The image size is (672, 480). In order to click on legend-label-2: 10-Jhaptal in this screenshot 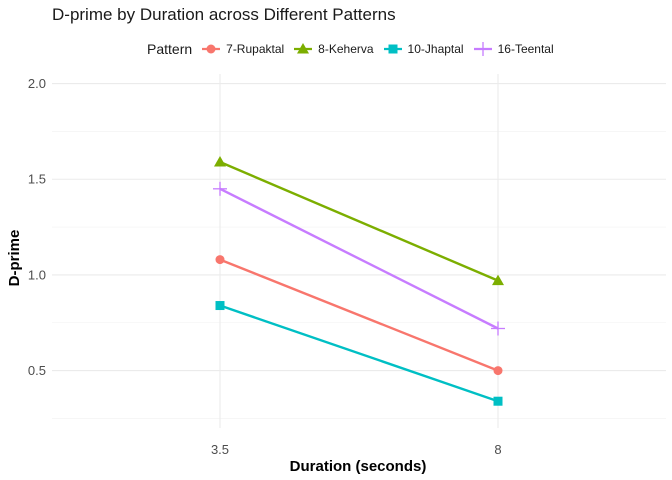, I will do `click(435, 49)`.